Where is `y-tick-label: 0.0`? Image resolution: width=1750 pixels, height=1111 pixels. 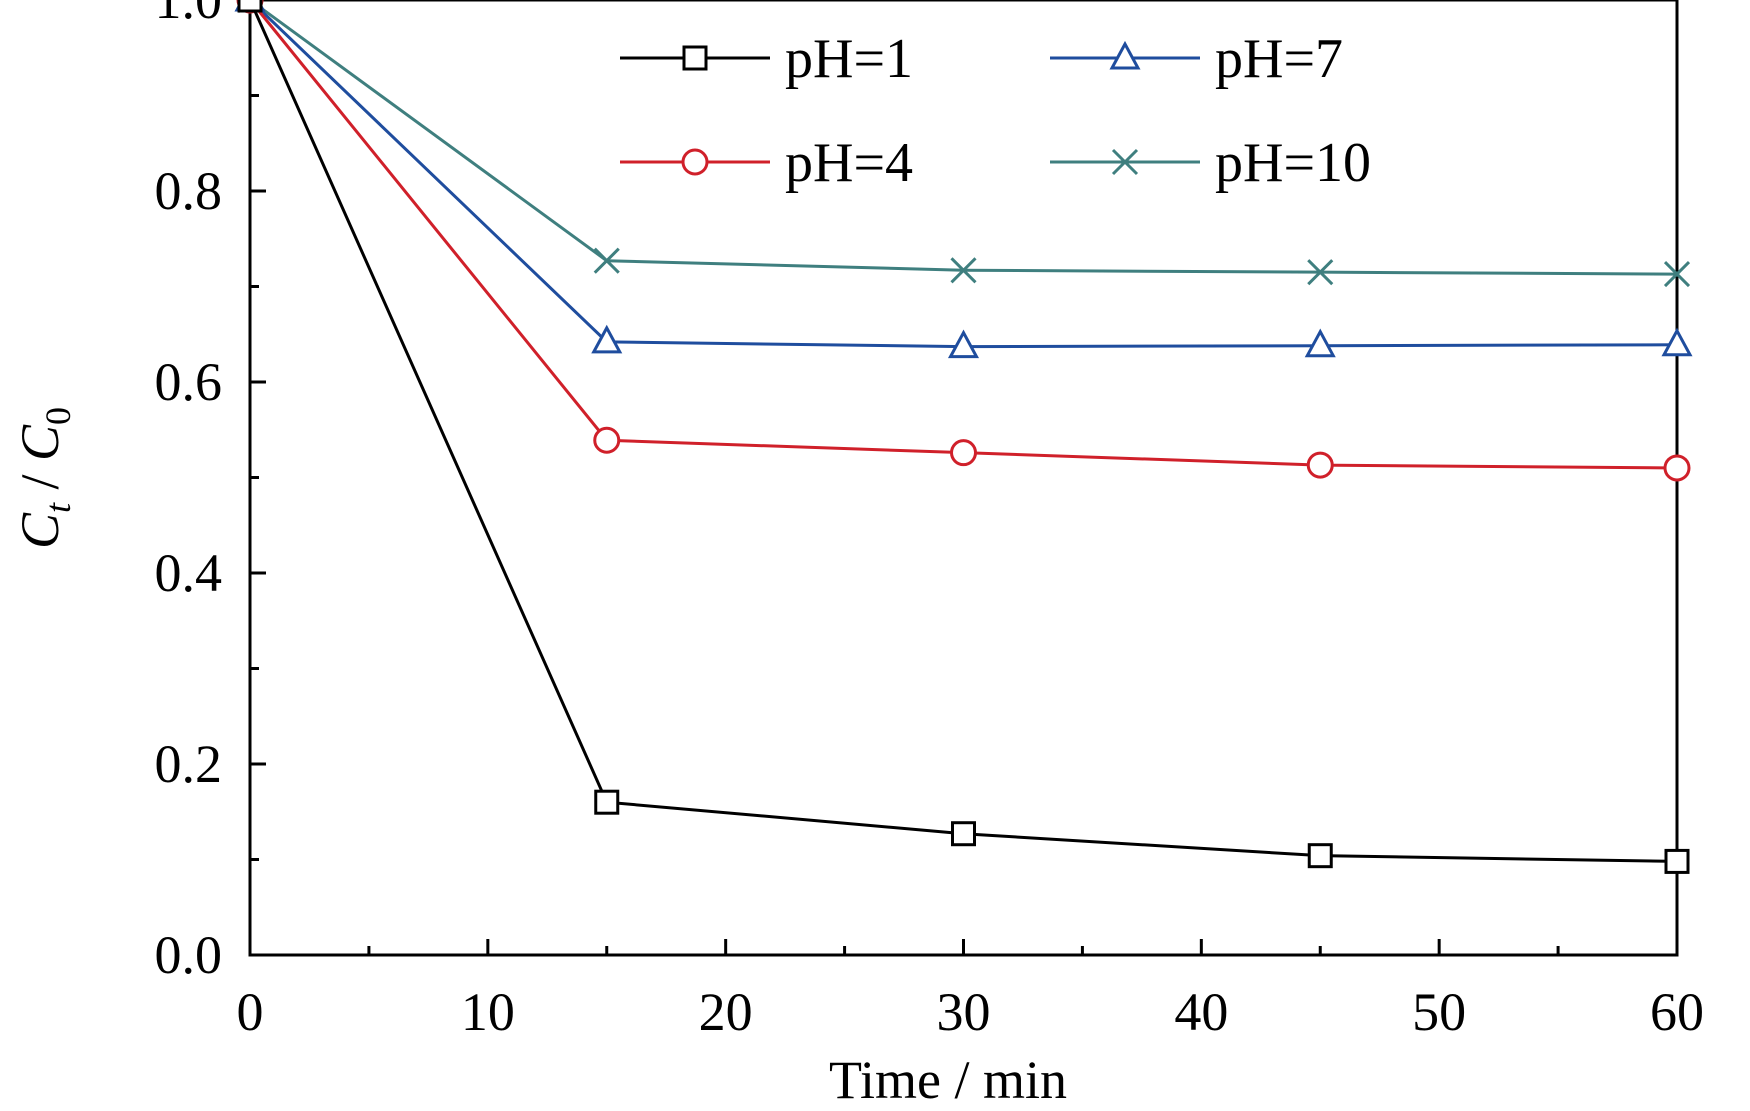 y-tick-label: 0.0 is located at coordinates (189, 955).